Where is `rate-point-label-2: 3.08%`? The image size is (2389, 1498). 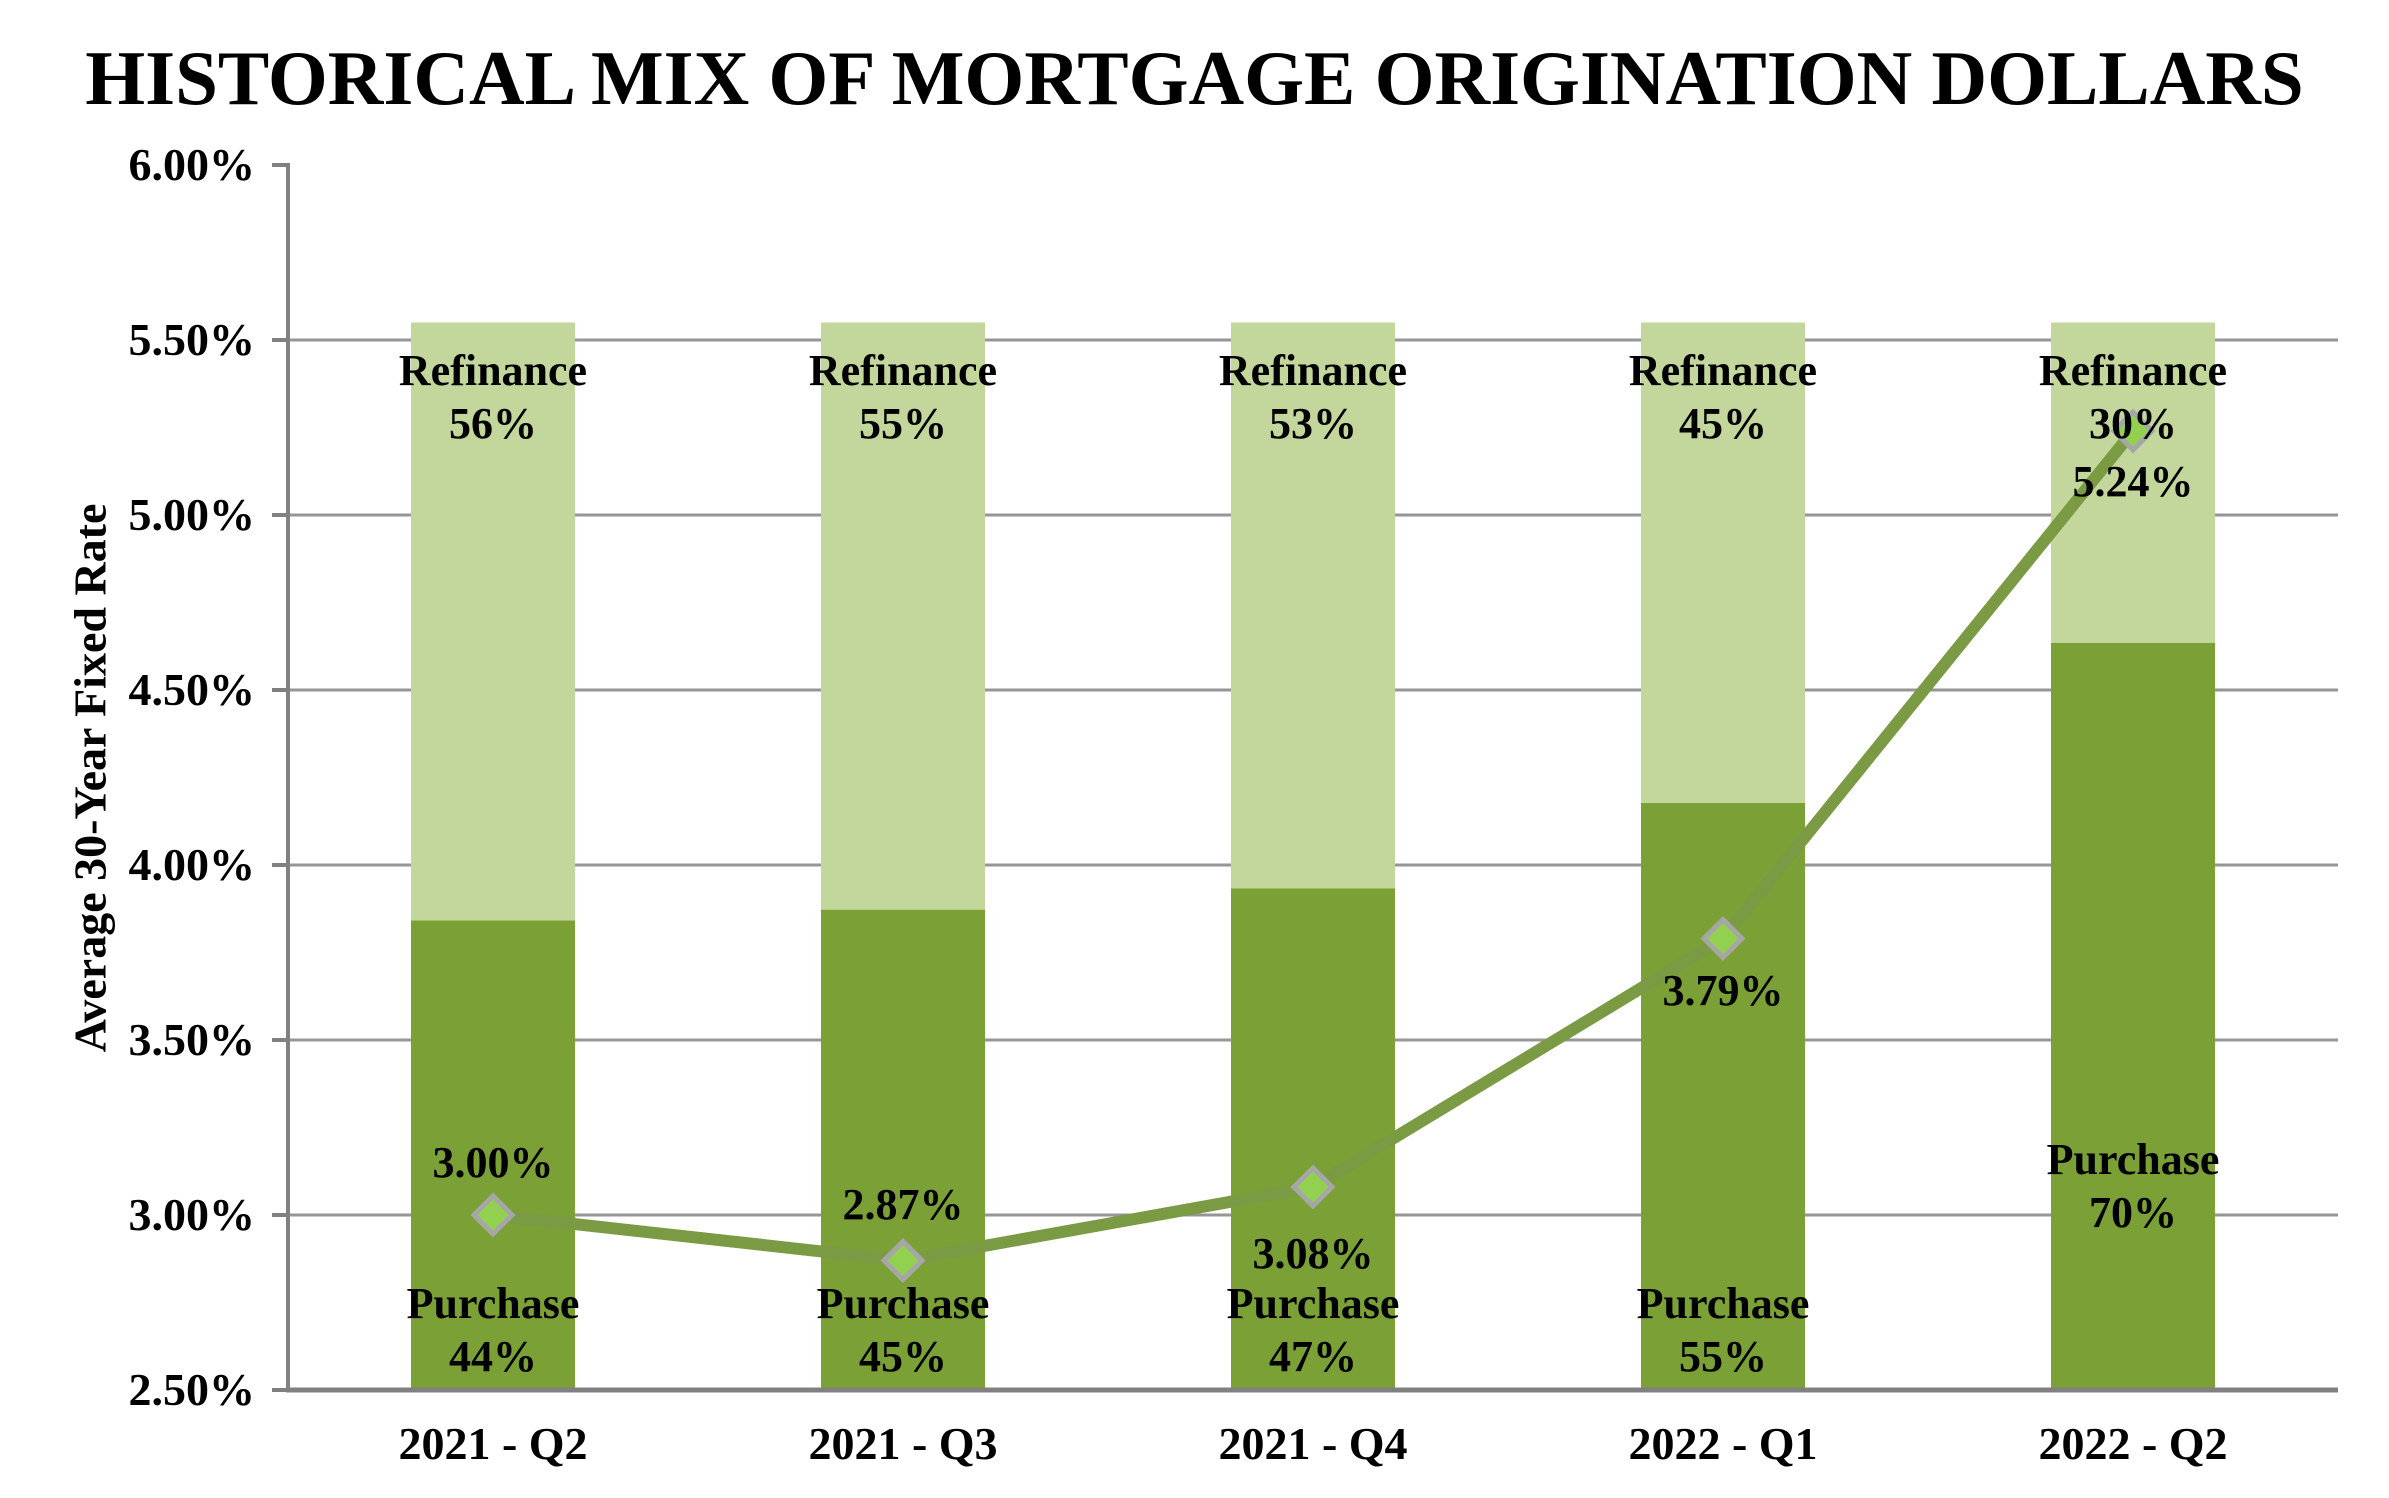
rate-point-label-2: 3.08% is located at coordinates (1313, 1253).